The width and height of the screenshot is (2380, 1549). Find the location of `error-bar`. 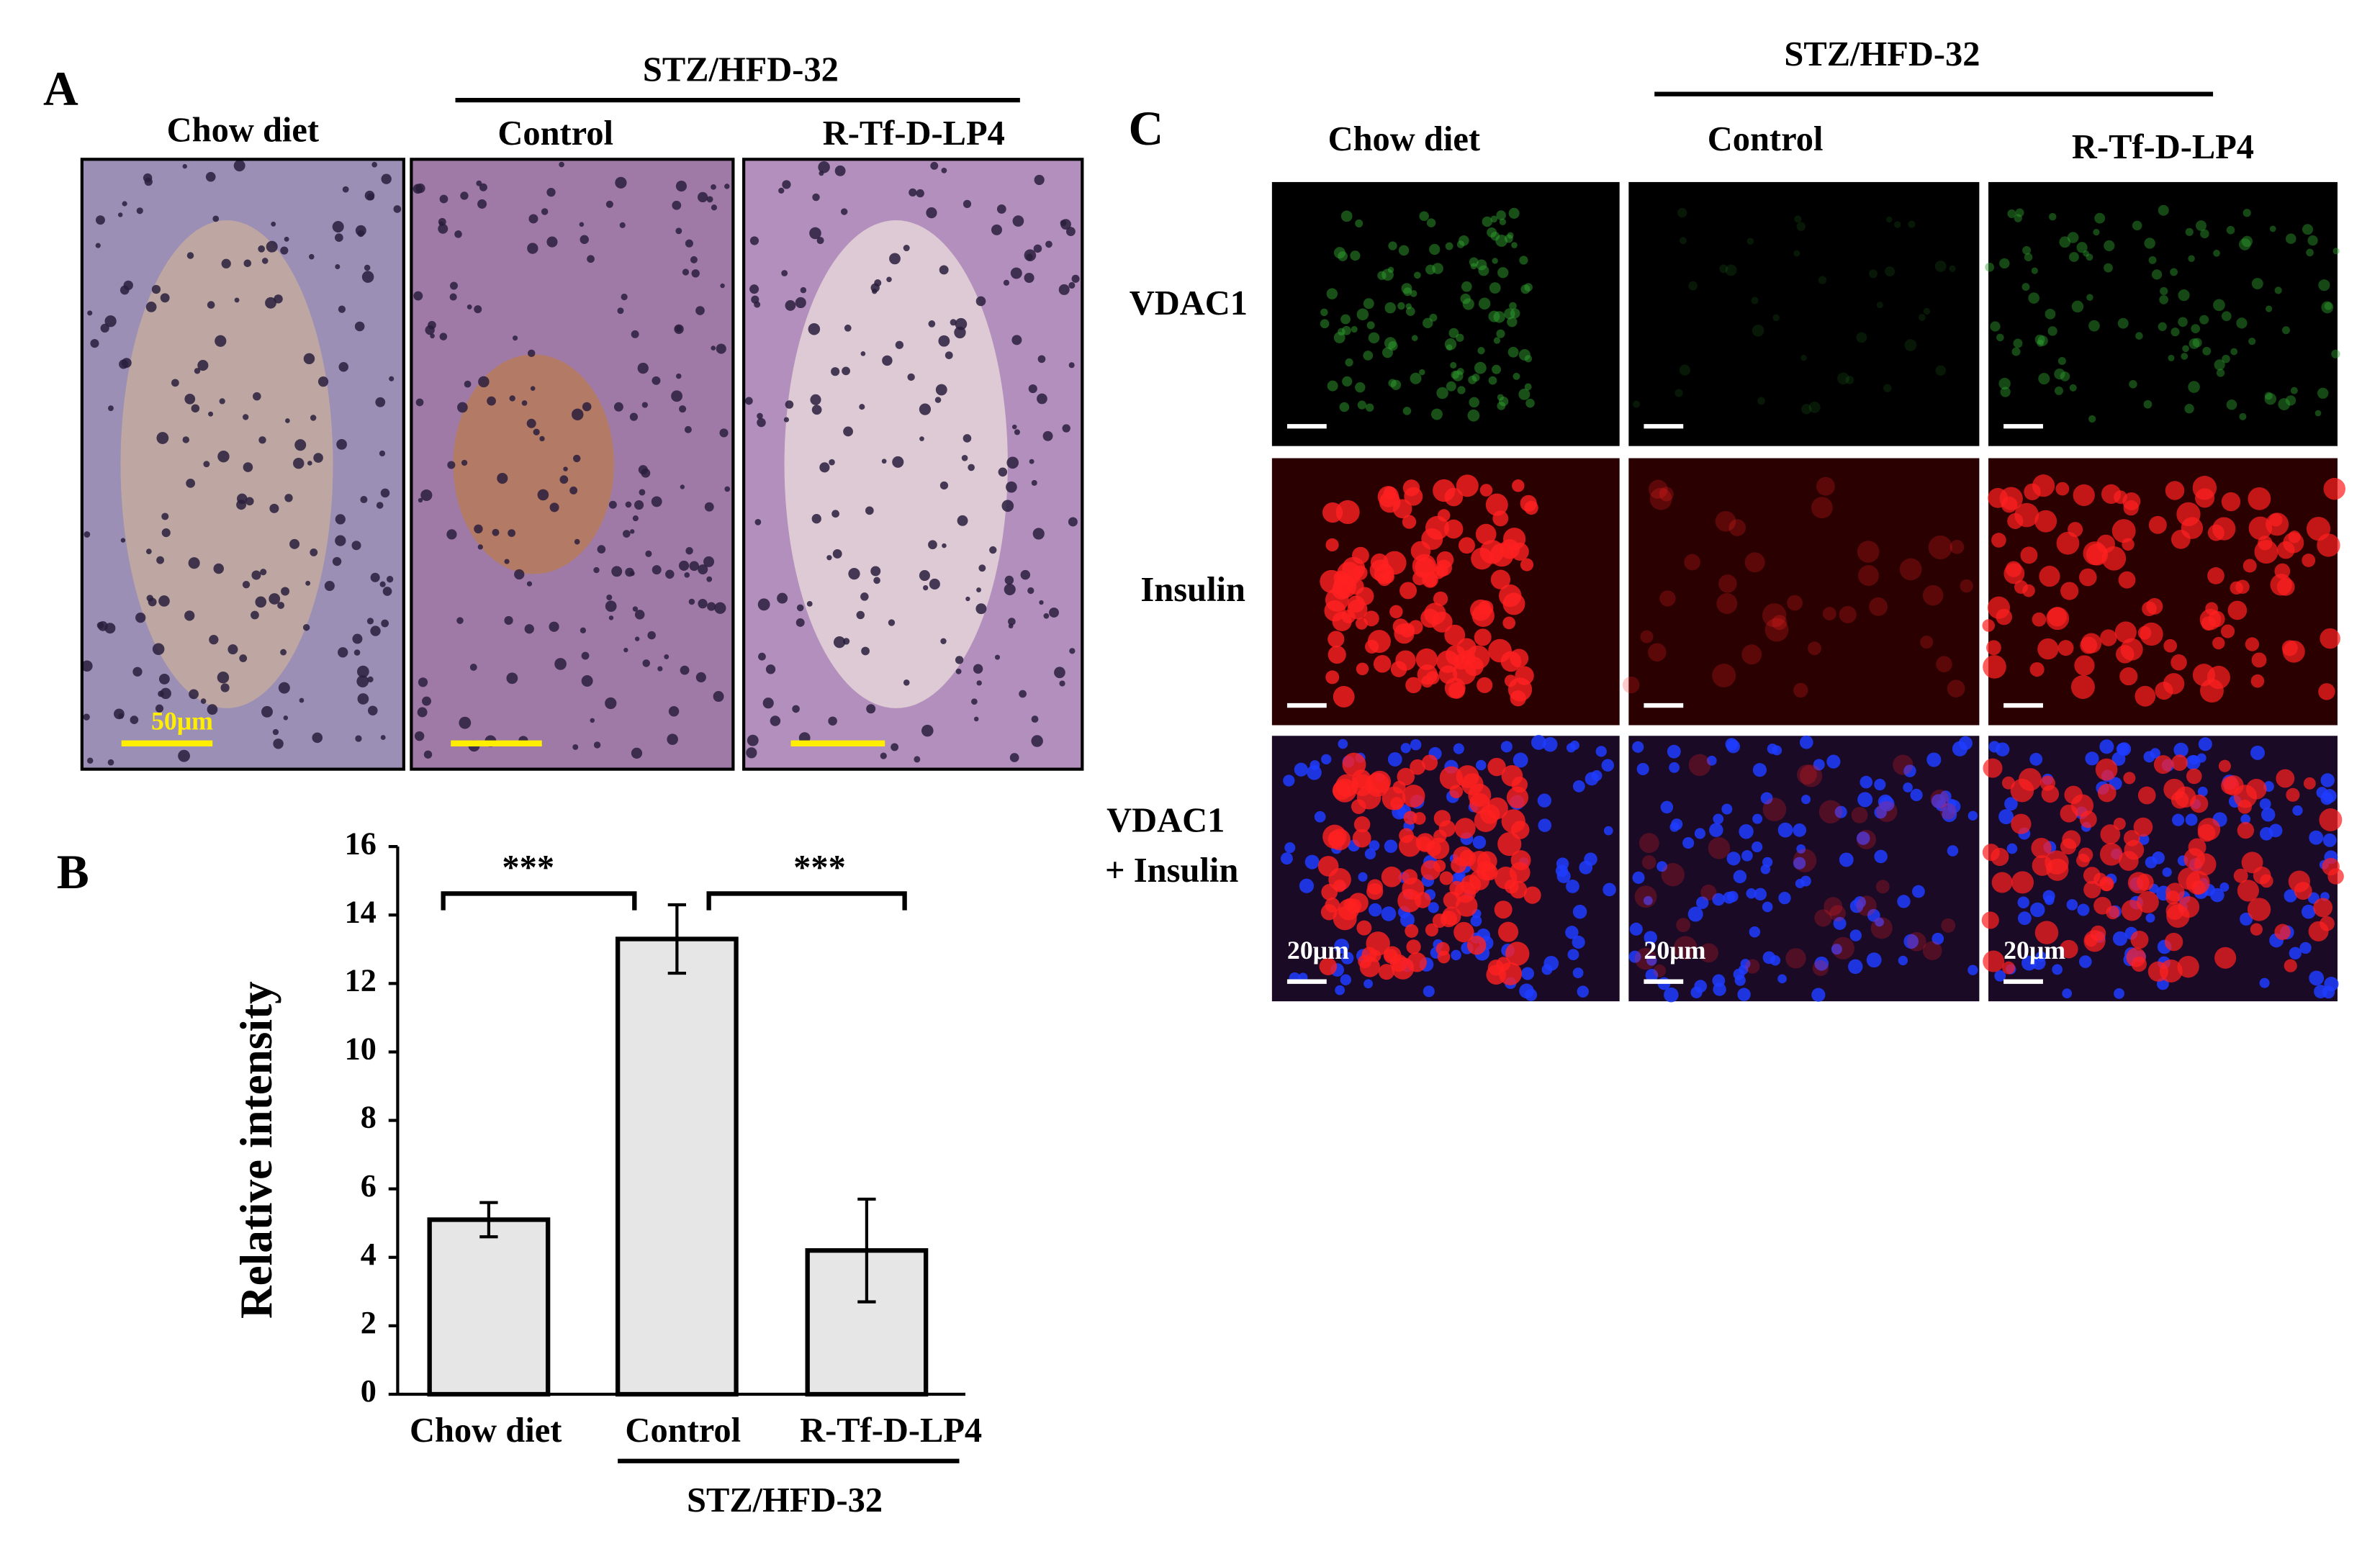

error-bar is located at coordinates (677, 939).